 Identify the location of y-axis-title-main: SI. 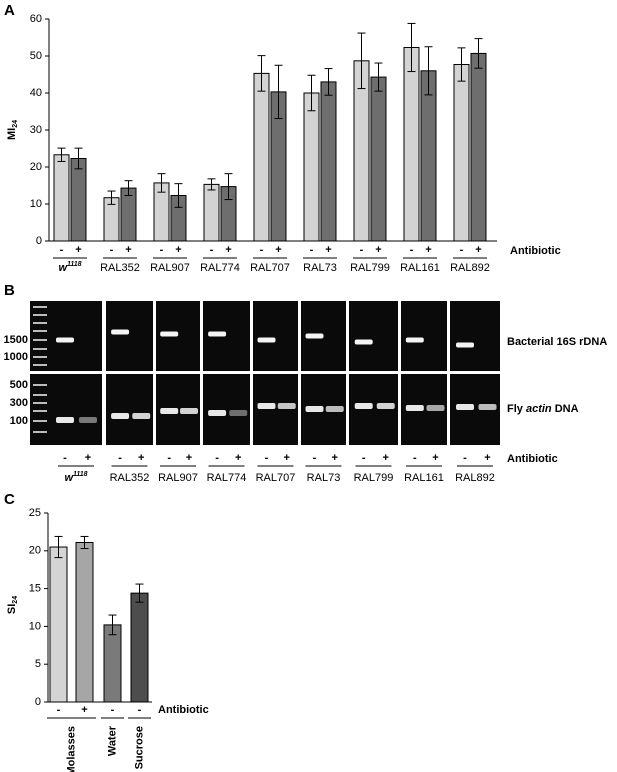
(12, 609).